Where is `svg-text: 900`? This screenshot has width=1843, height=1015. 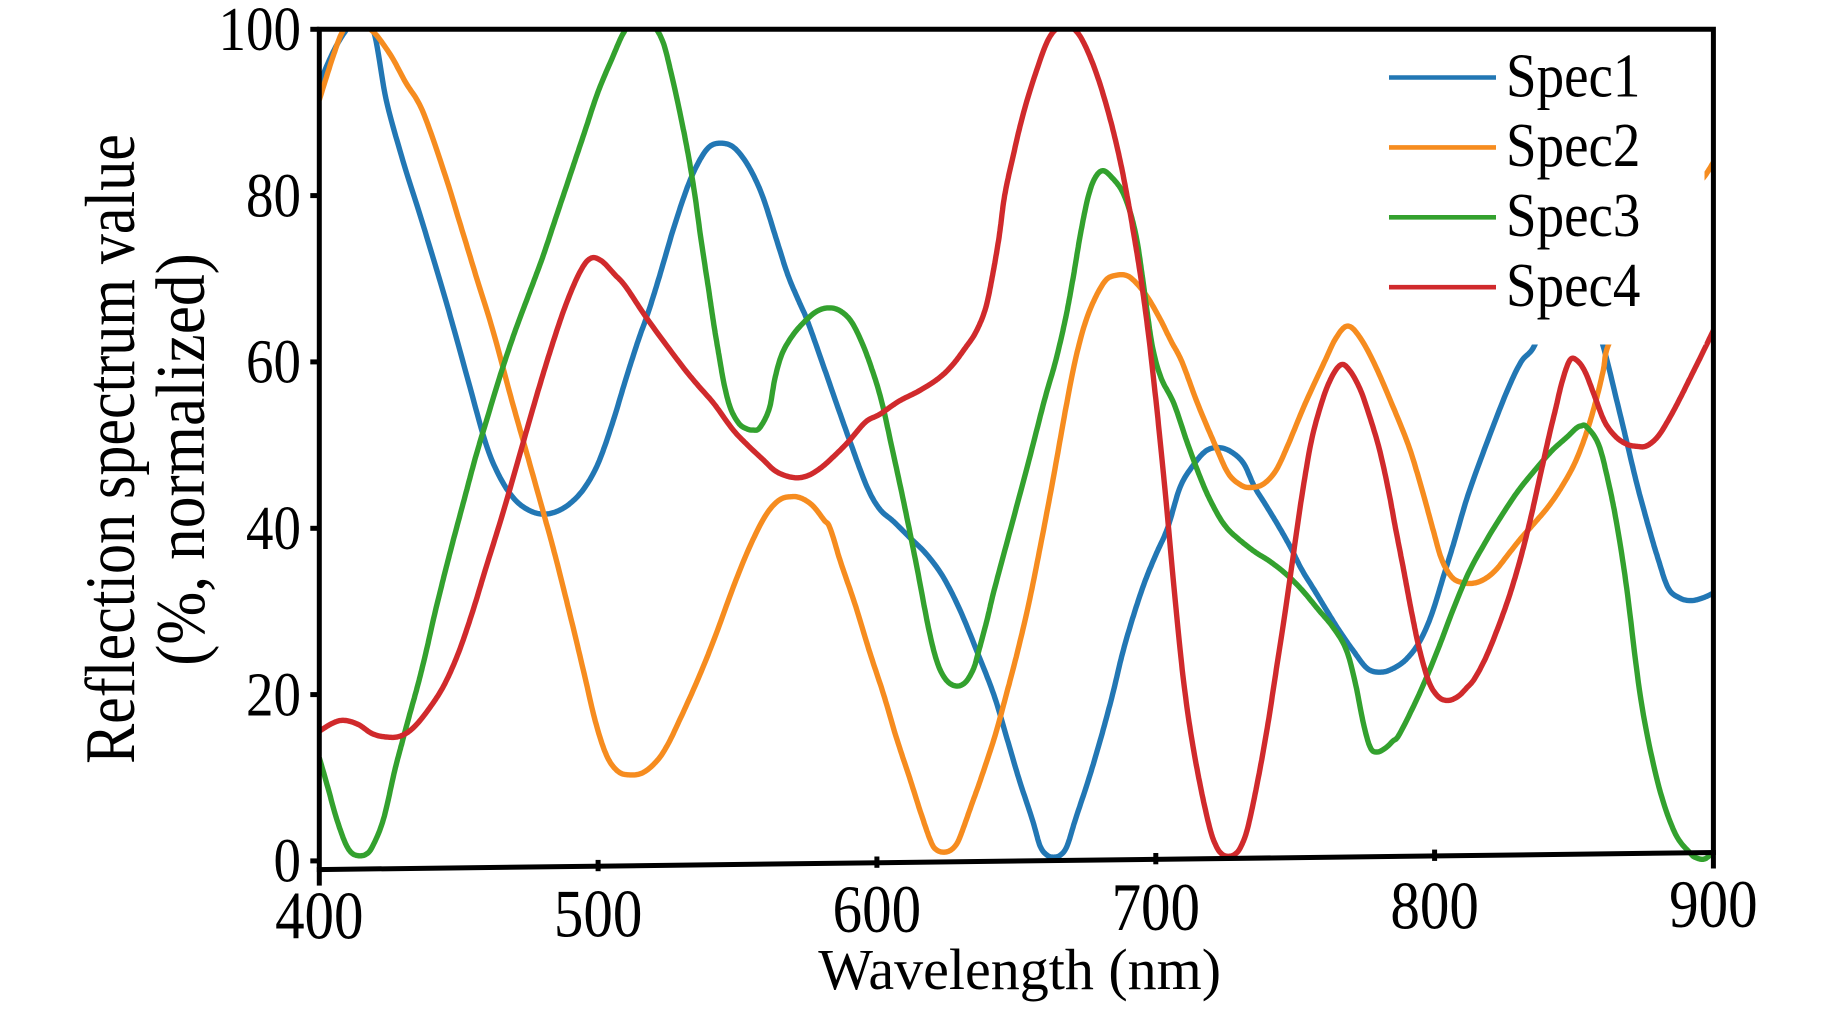
svg-text: 900 is located at coordinates (1713, 904).